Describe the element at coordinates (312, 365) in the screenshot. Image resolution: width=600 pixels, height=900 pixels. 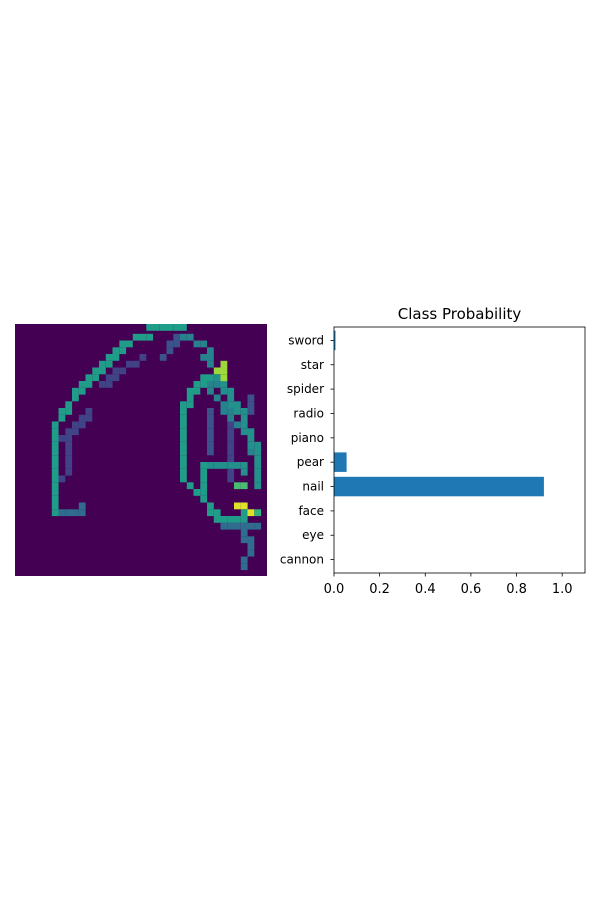
I see `y-tick-label-star: star` at that location.